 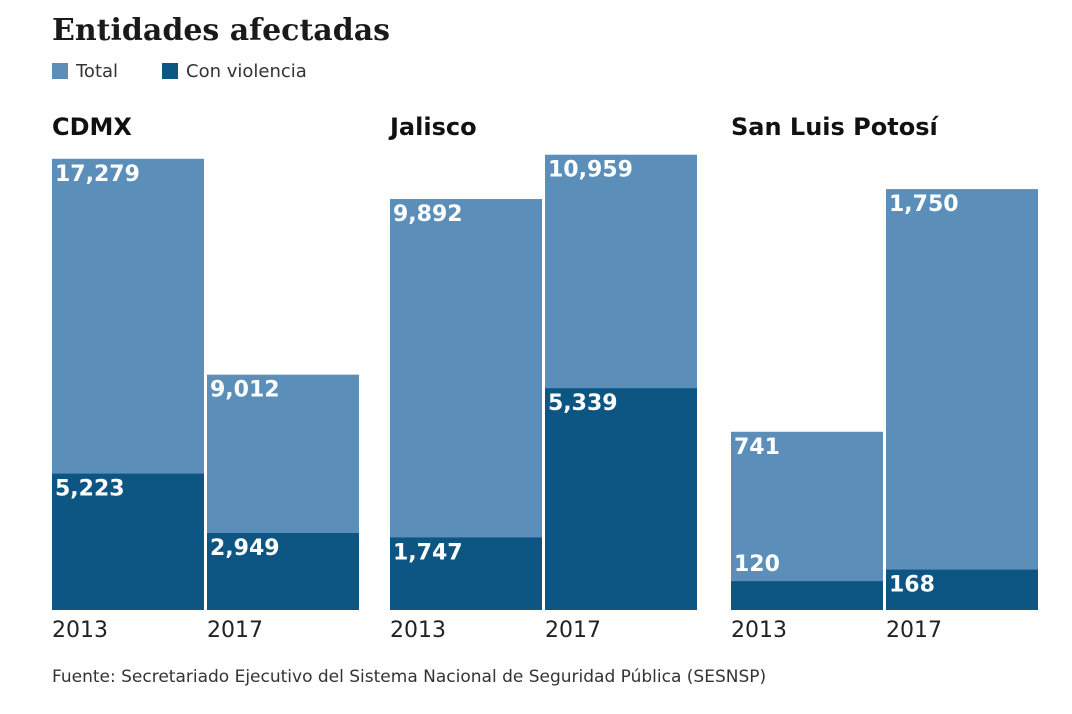 I want to click on chart-title: Entidades afectadas, so click(x=221, y=30).